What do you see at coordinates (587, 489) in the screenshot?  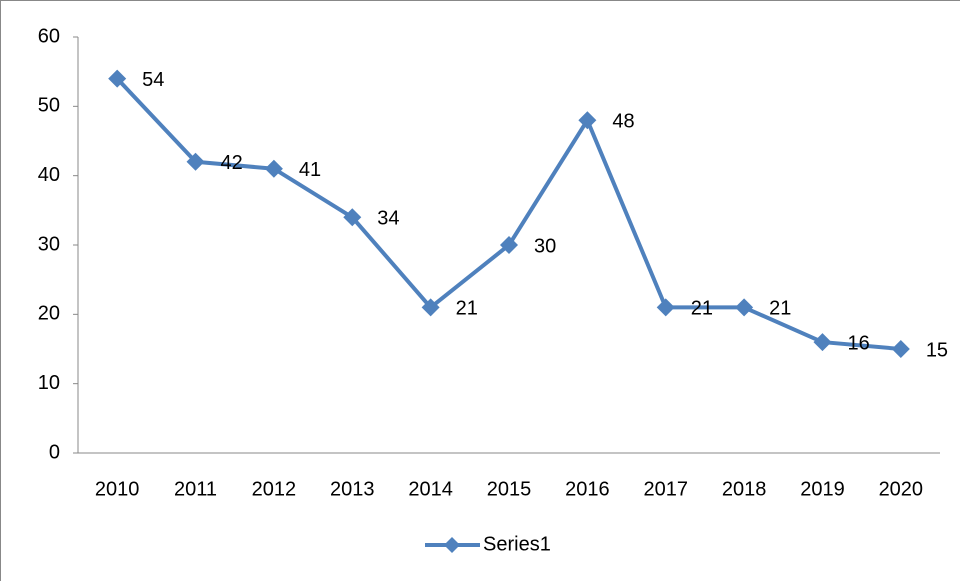 I see `x-tick-label: 2016` at bounding box center [587, 489].